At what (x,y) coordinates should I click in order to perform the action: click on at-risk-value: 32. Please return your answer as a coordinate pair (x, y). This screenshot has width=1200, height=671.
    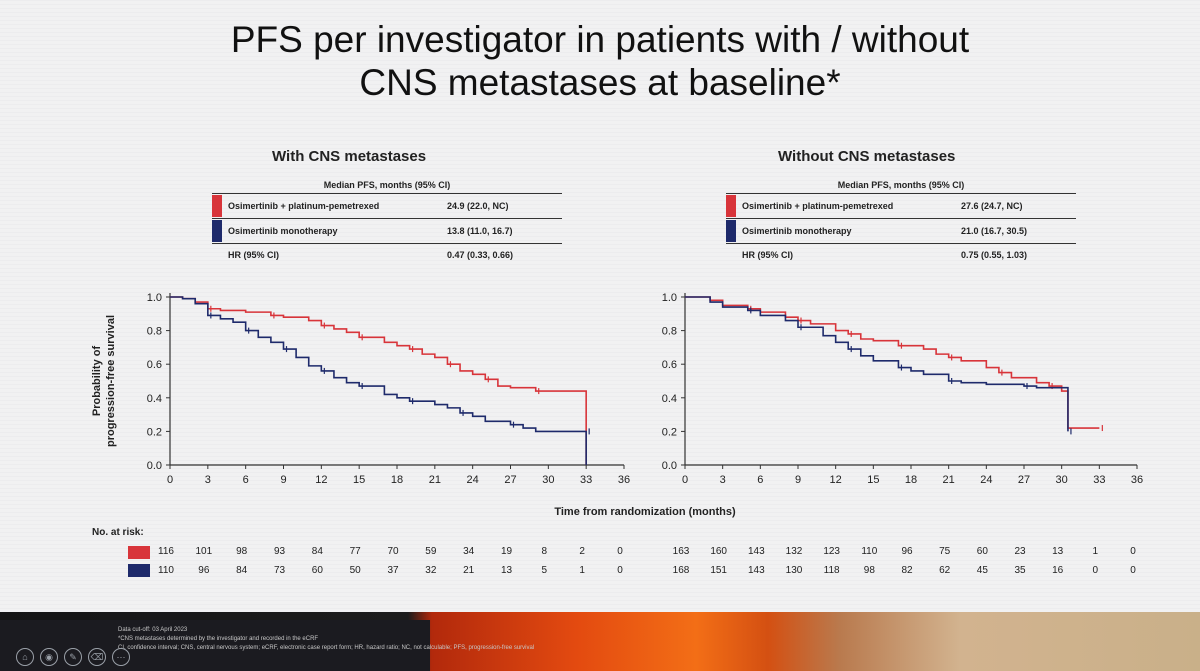
    Looking at the image, I should click on (431, 570).